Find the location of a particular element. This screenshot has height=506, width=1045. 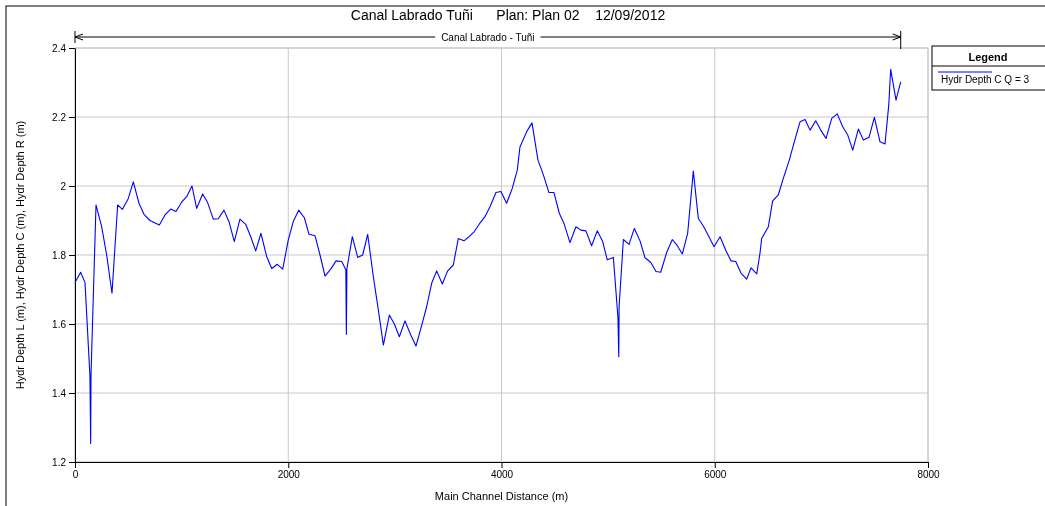

y-tick-label: 2.4 is located at coordinates (59, 48).